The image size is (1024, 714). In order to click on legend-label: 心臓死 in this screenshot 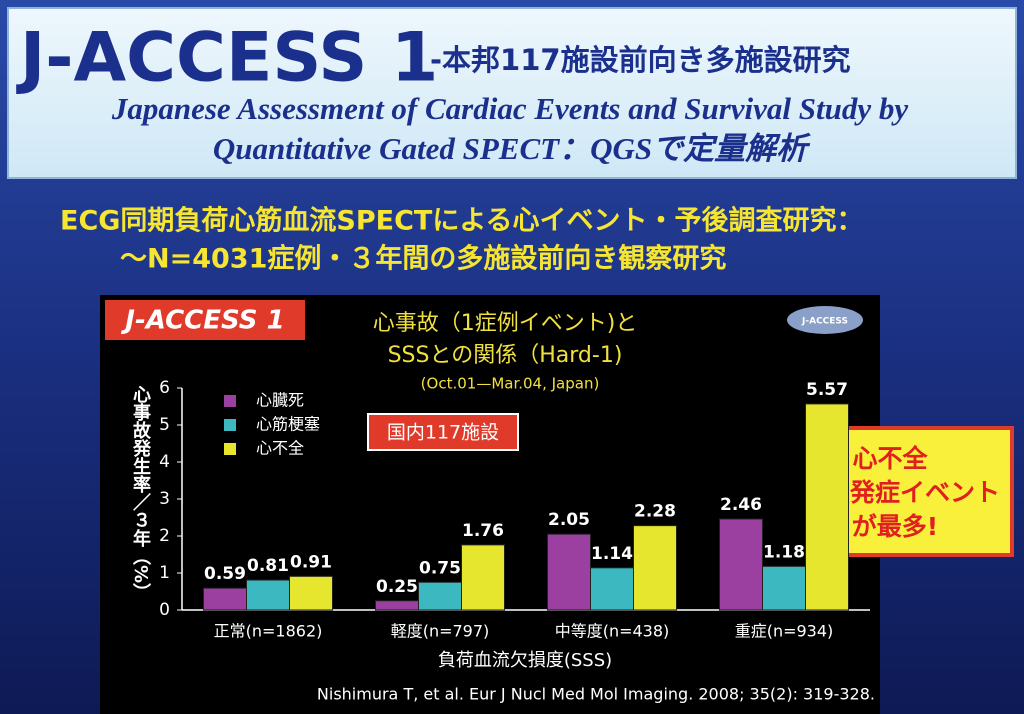, I will do `click(280, 400)`.